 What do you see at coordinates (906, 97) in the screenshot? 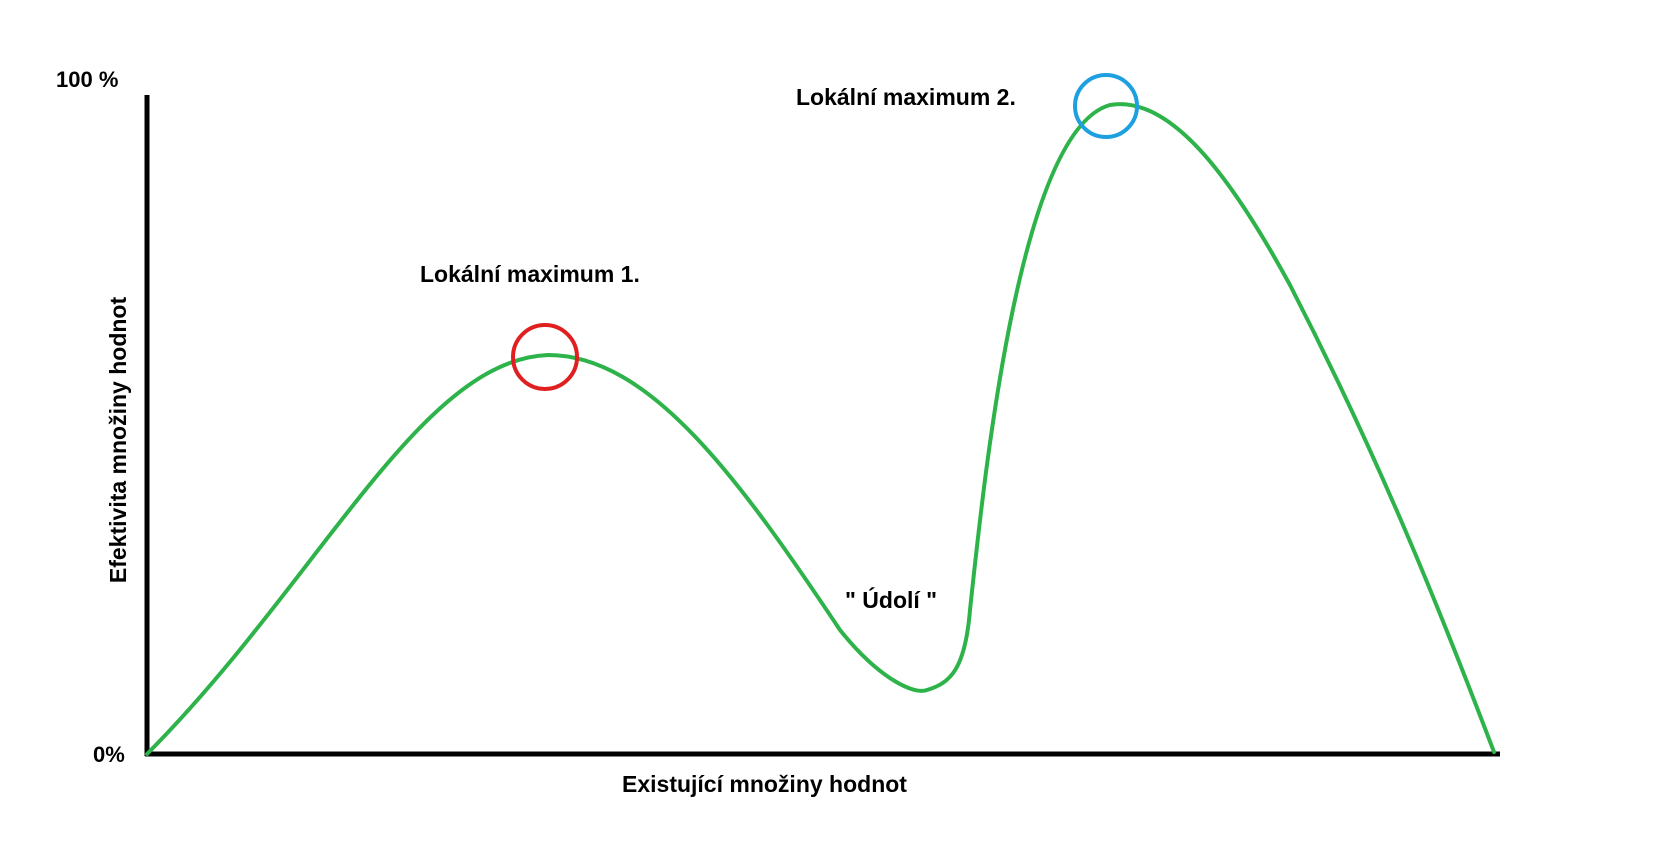
I see `local-max-2-label: Lokální maximum 2.` at bounding box center [906, 97].